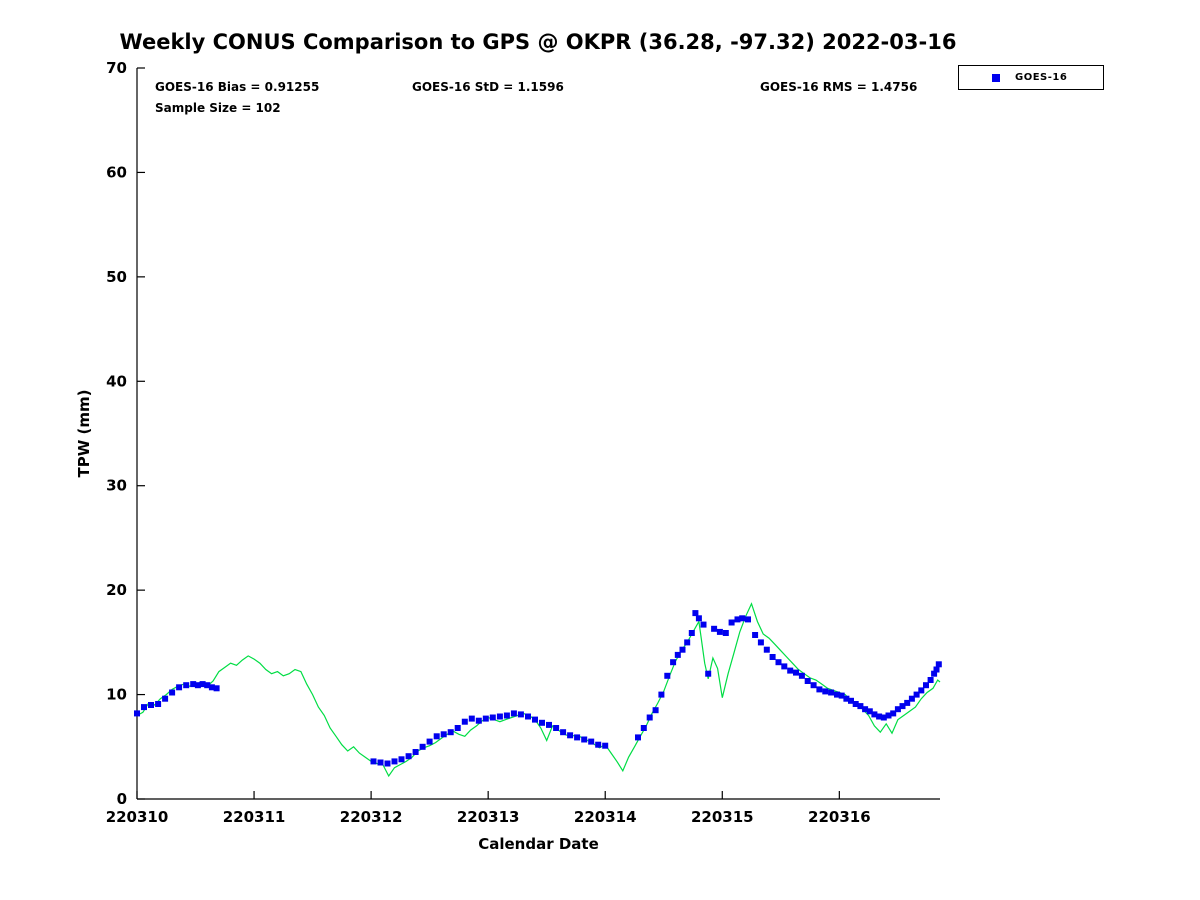 This screenshot has height=900, width=1200. I want to click on x-tick-label: 220314, so click(605, 817).